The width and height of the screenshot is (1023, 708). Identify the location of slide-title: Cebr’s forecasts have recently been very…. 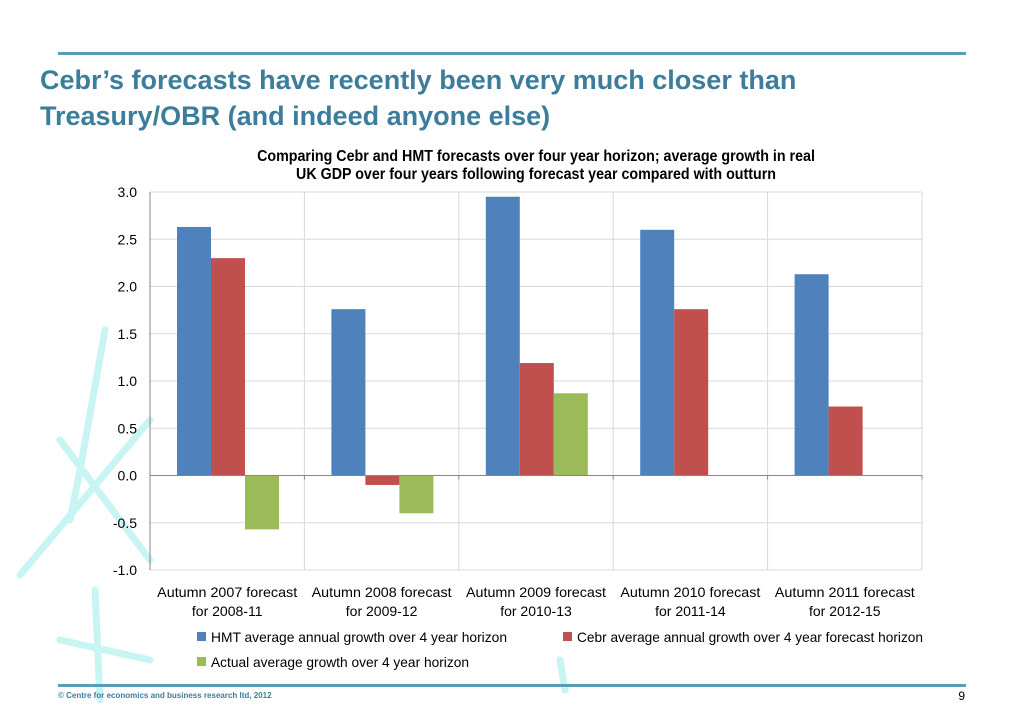
(510, 98).